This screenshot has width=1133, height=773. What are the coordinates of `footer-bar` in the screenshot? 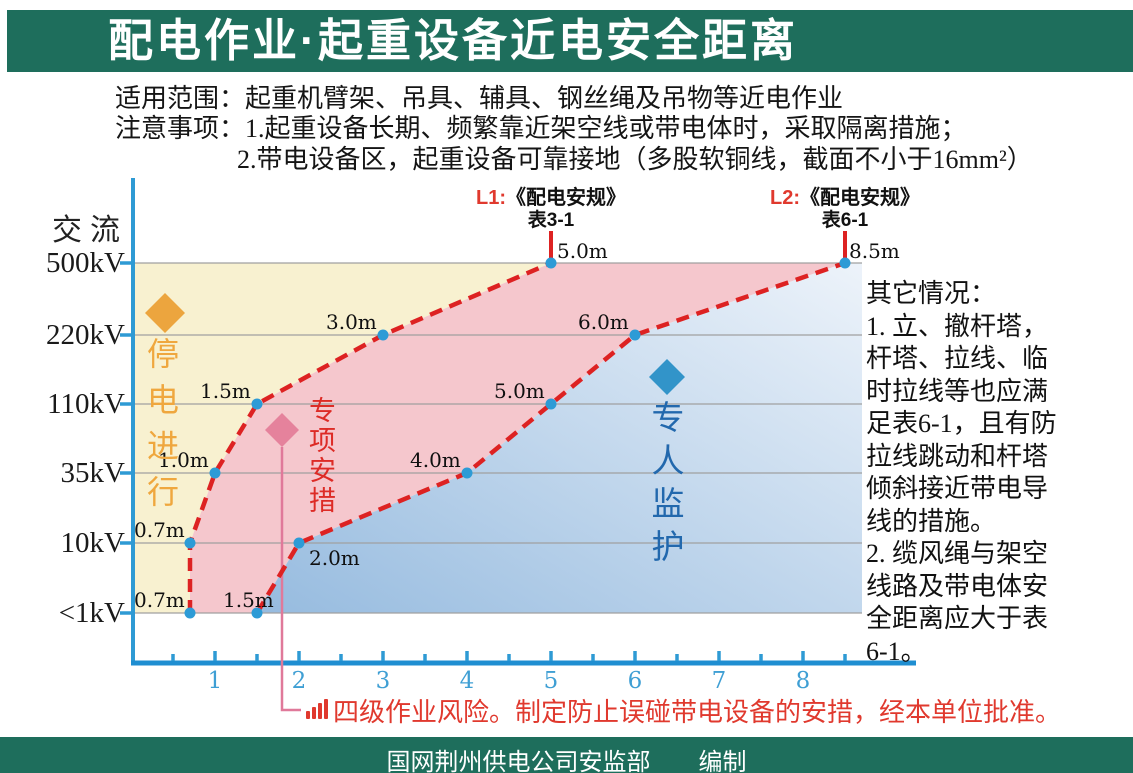 It's located at (566, 755).